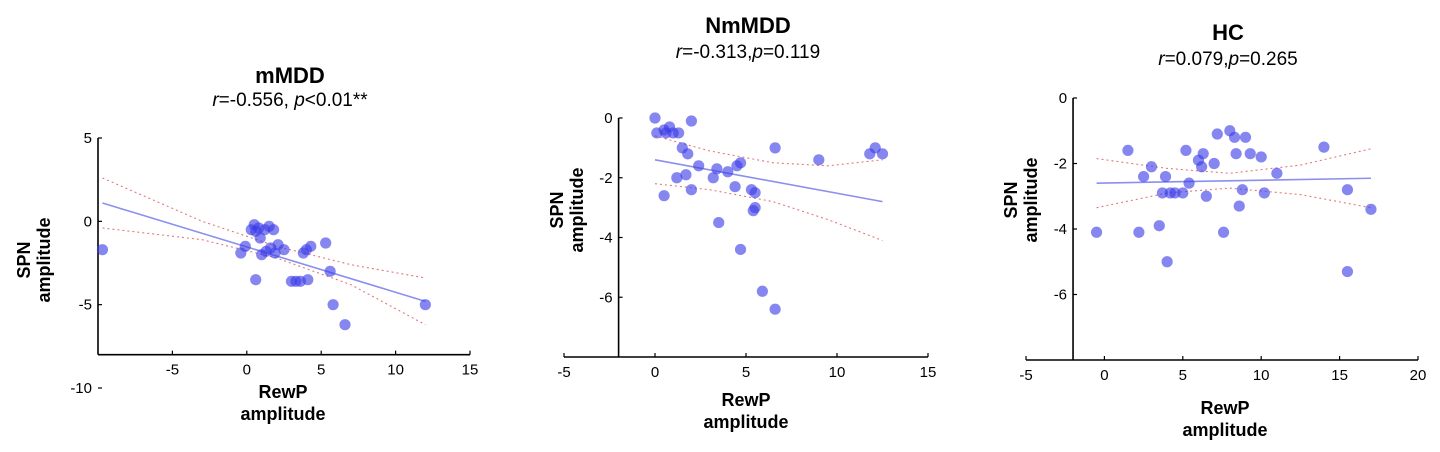 The width and height of the screenshot is (1440, 452). I want to click on panel-title: HC, so click(1228, 32).